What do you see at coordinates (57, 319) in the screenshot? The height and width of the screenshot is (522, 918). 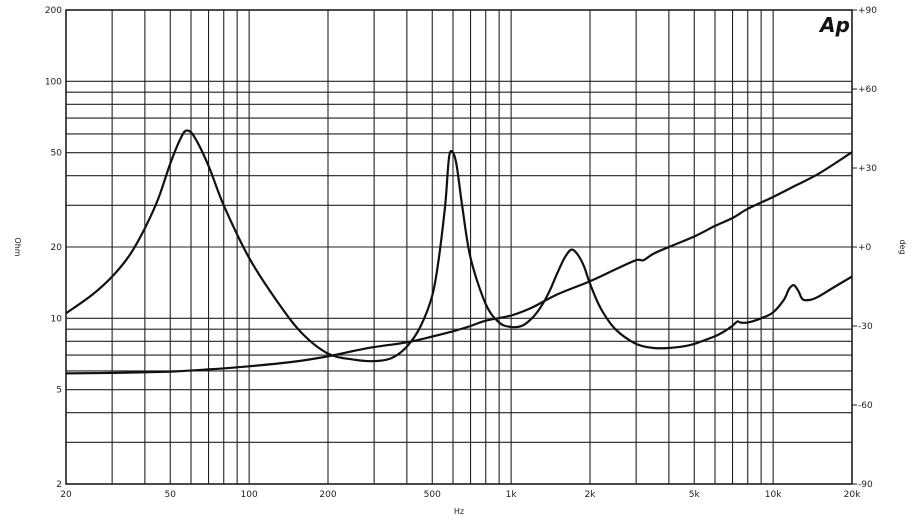 I see `y-left-tick-label: 10` at bounding box center [57, 319].